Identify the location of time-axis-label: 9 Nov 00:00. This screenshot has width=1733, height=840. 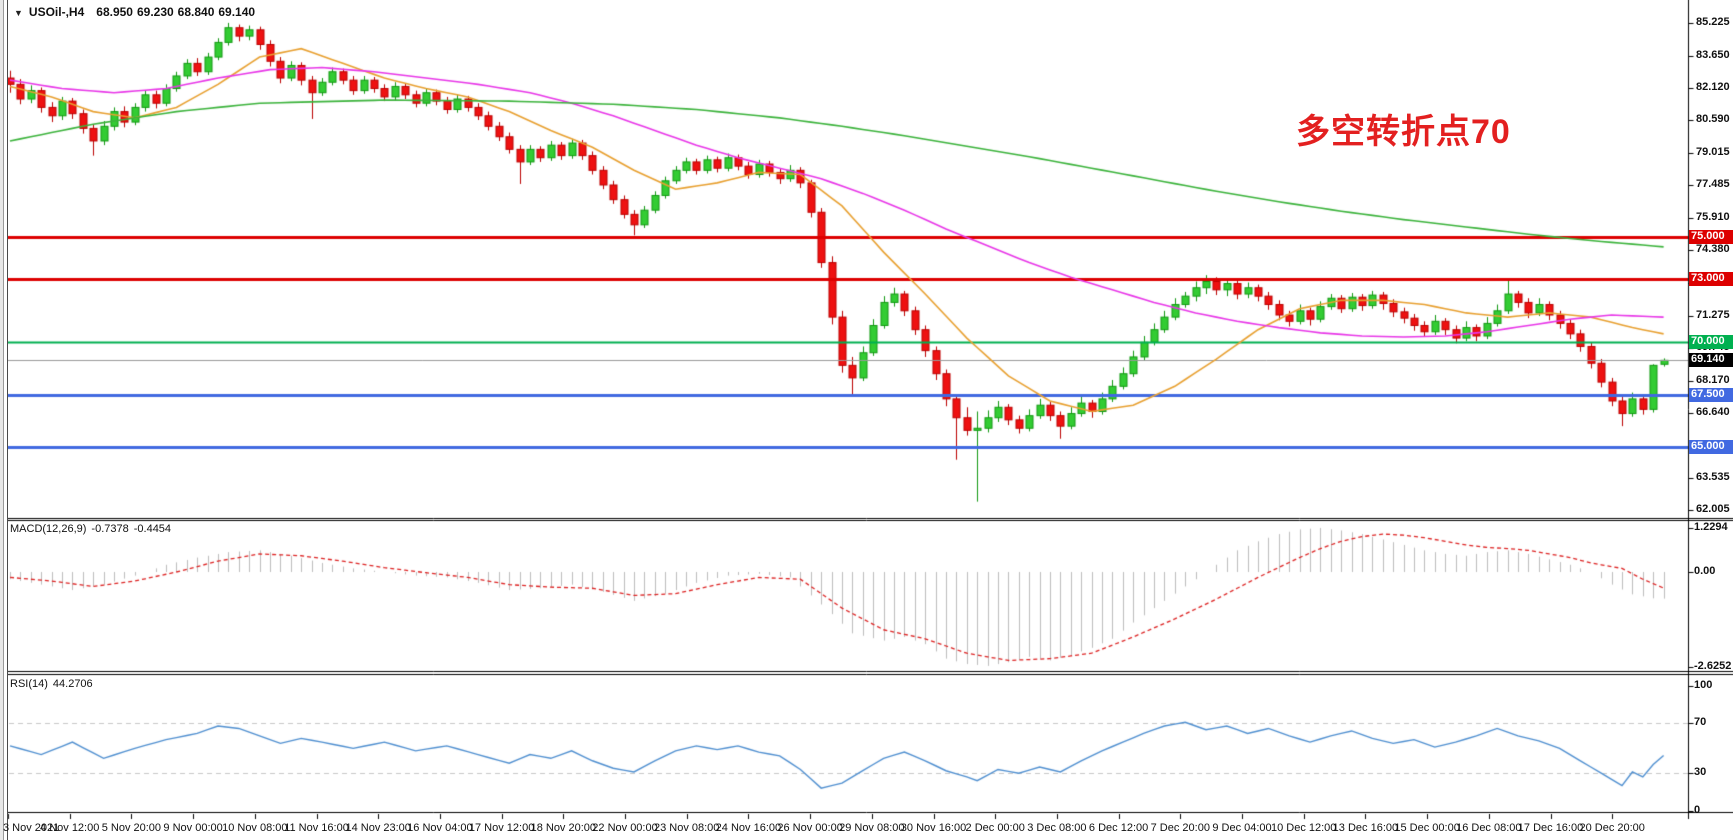
(193, 828).